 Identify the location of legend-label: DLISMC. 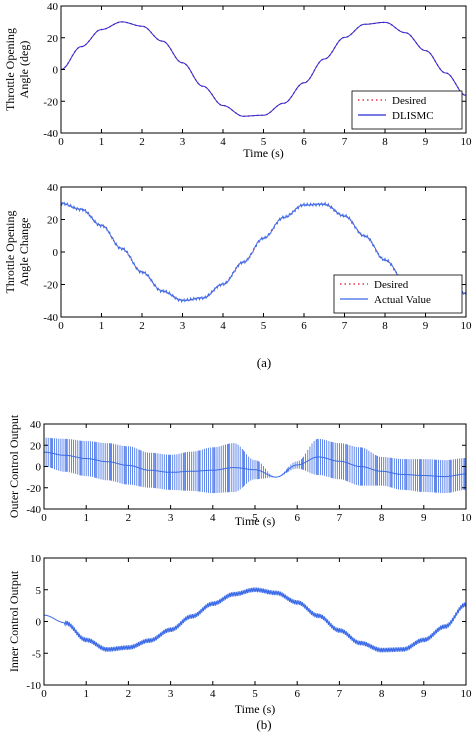
(413, 116).